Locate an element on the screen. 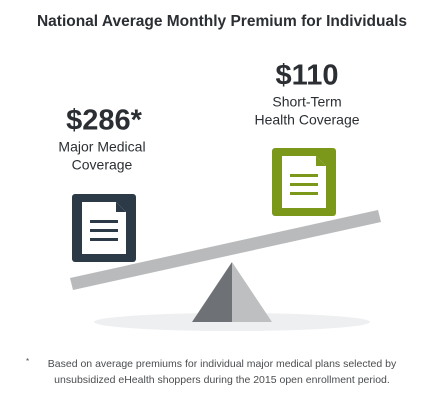  right-price: $110 is located at coordinates (307, 76).